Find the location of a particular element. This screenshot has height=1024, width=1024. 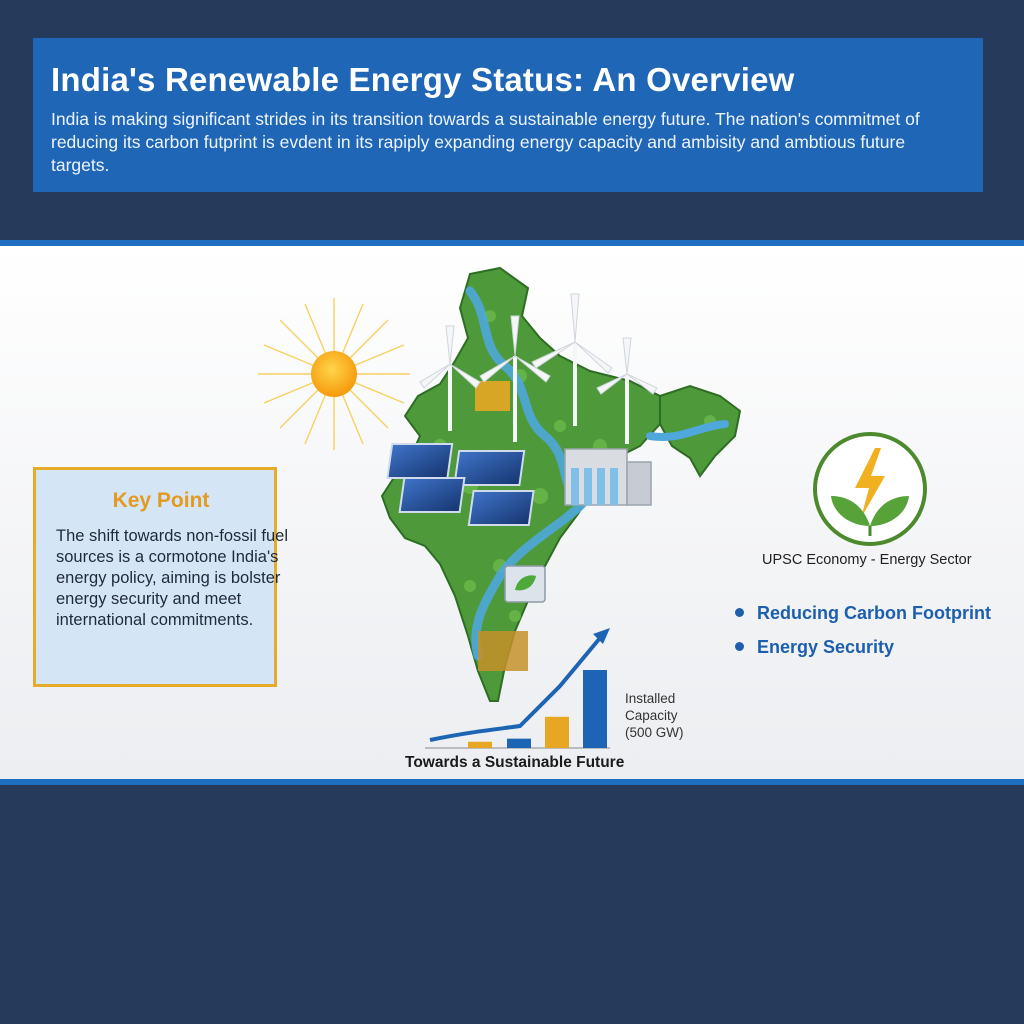

sun-icon is located at coordinates (334, 374).